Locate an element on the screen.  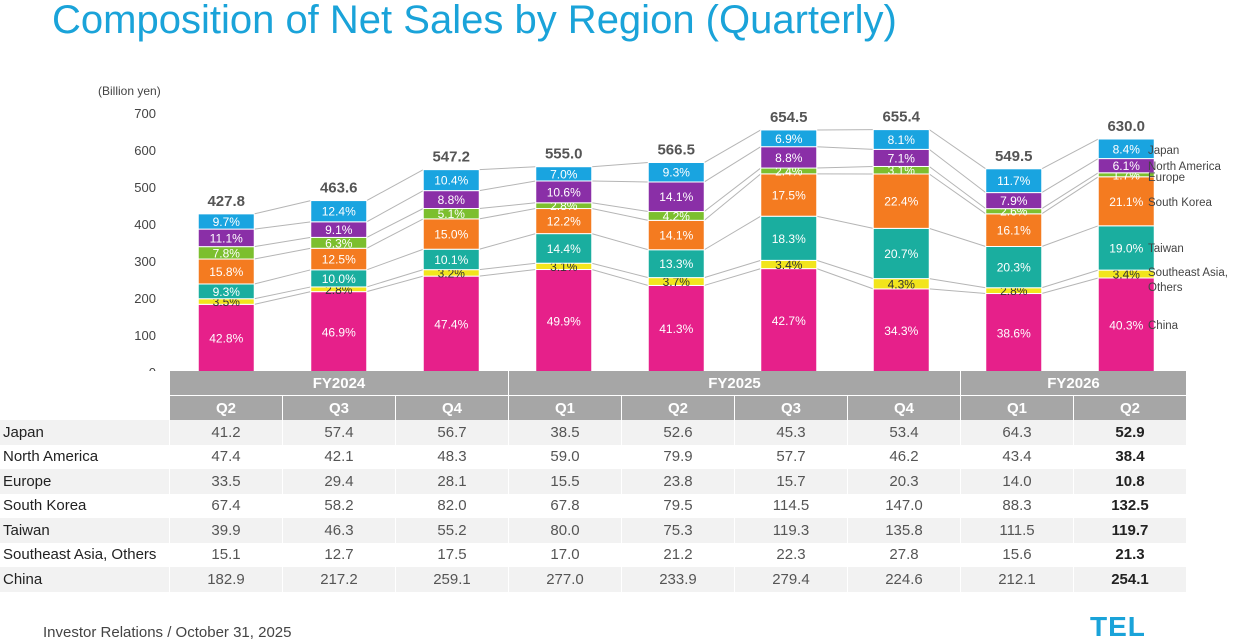
table-cell: 38.5 is located at coordinates (565, 432).